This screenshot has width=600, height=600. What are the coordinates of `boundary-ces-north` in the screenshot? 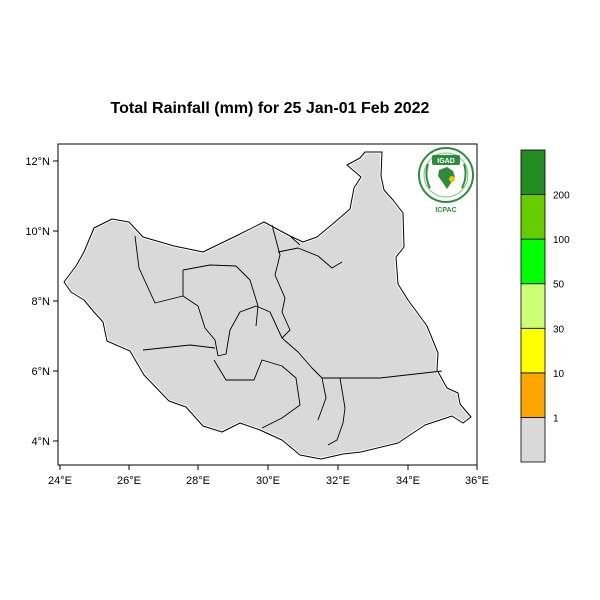 It's located at (302, 358).